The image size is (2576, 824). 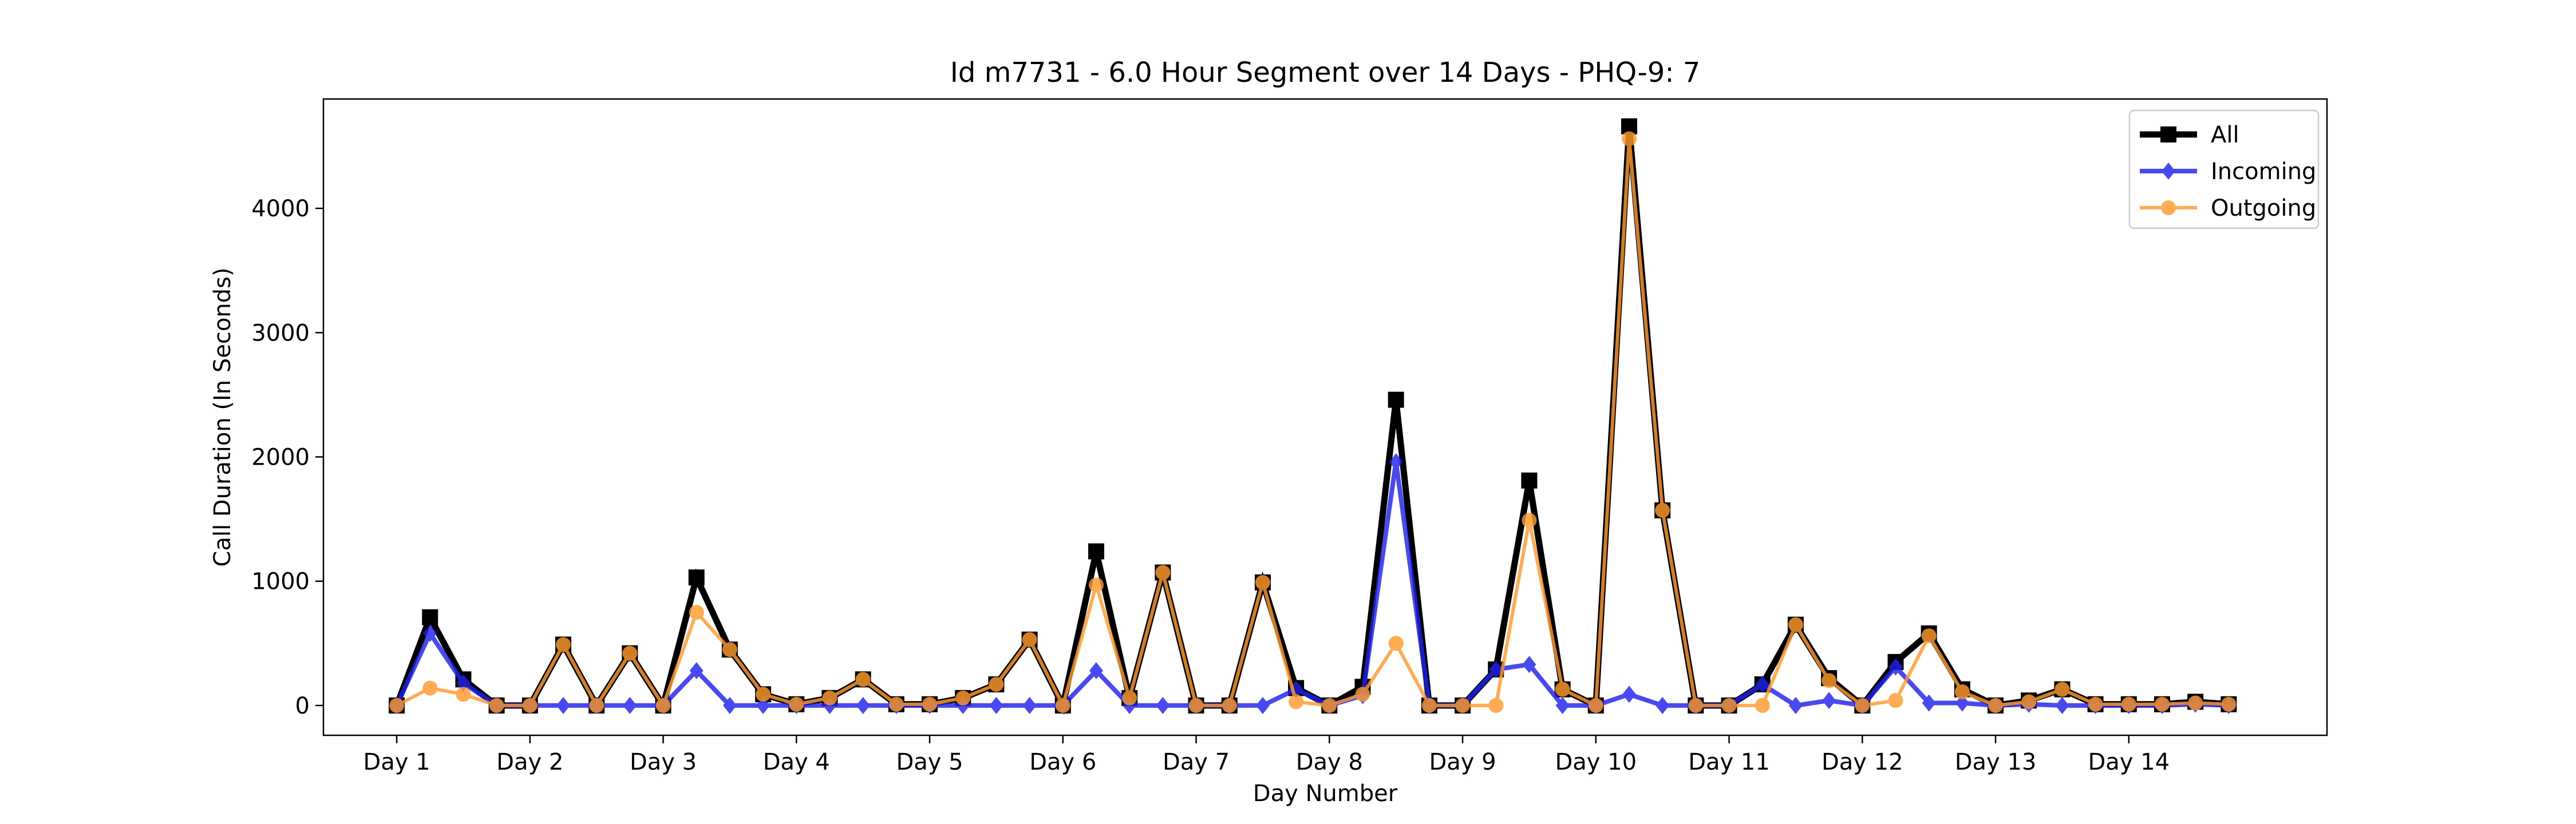 I want to click on legend-entry-outgoing, so click(x=2168, y=207).